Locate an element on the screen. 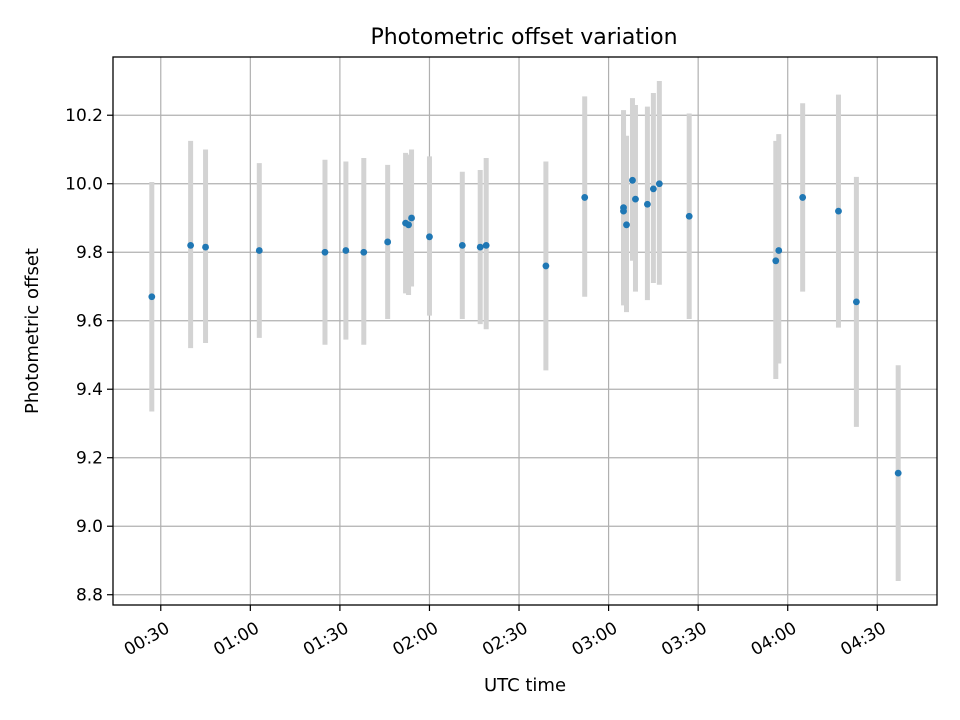 This screenshot has width=960, height=720. y-axis-label: Photometric offset is located at coordinates (32, 331).